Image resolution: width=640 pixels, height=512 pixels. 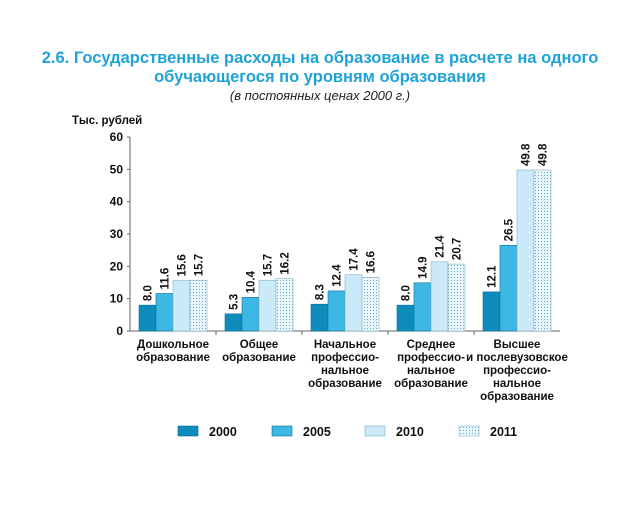 I want to click on x-category-label-line: Общее, so click(x=259, y=345).